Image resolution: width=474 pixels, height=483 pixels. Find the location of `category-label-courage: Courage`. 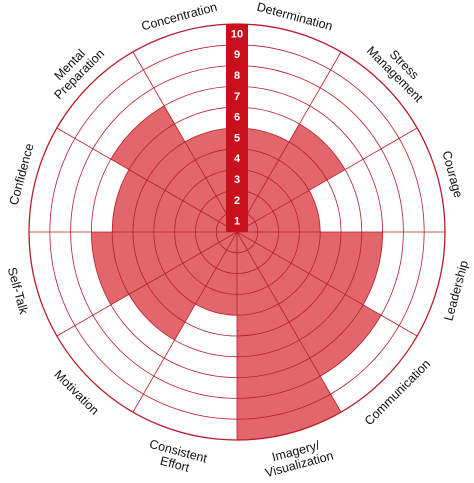

category-label-courage: Courage is located at coordinates (452, 174).